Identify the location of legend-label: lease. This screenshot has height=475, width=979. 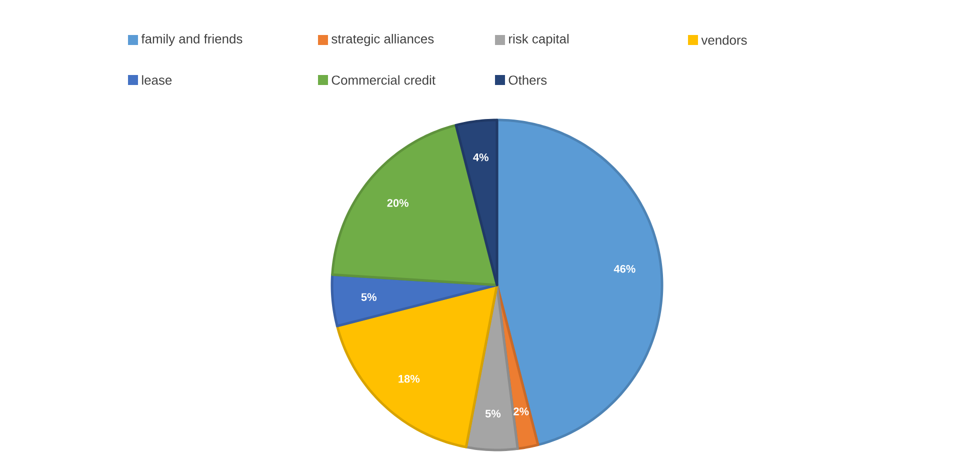
(157, 80).